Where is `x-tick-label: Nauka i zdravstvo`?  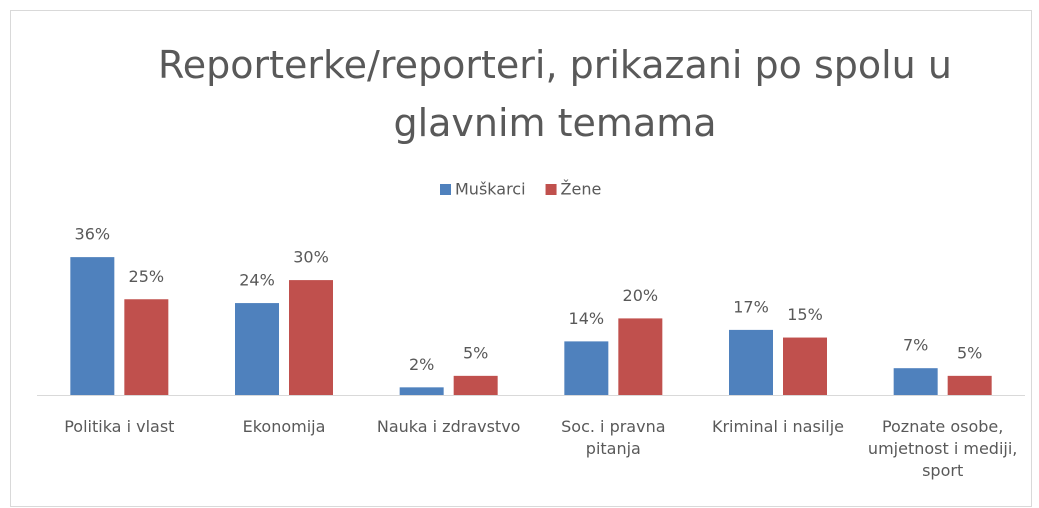 x-tick-label: Nauka i zdravstvo is located at coordinates (448, 426).